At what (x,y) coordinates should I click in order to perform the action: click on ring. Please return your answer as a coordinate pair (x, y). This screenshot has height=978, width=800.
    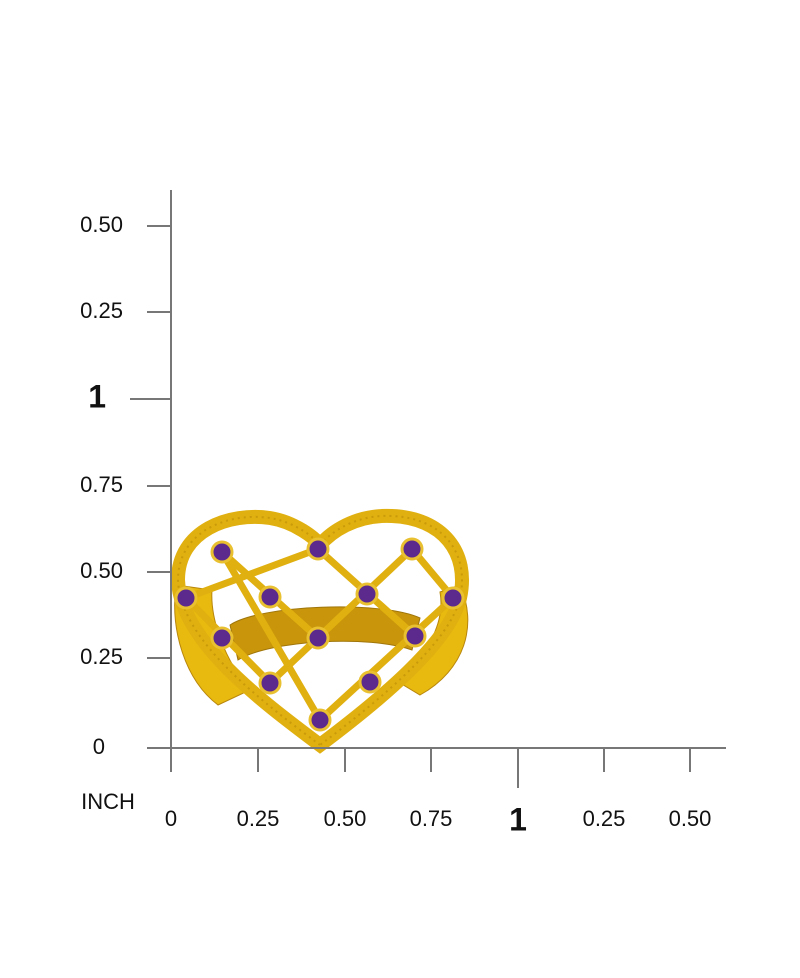
    Looking at the image, I should click on (319, 631).